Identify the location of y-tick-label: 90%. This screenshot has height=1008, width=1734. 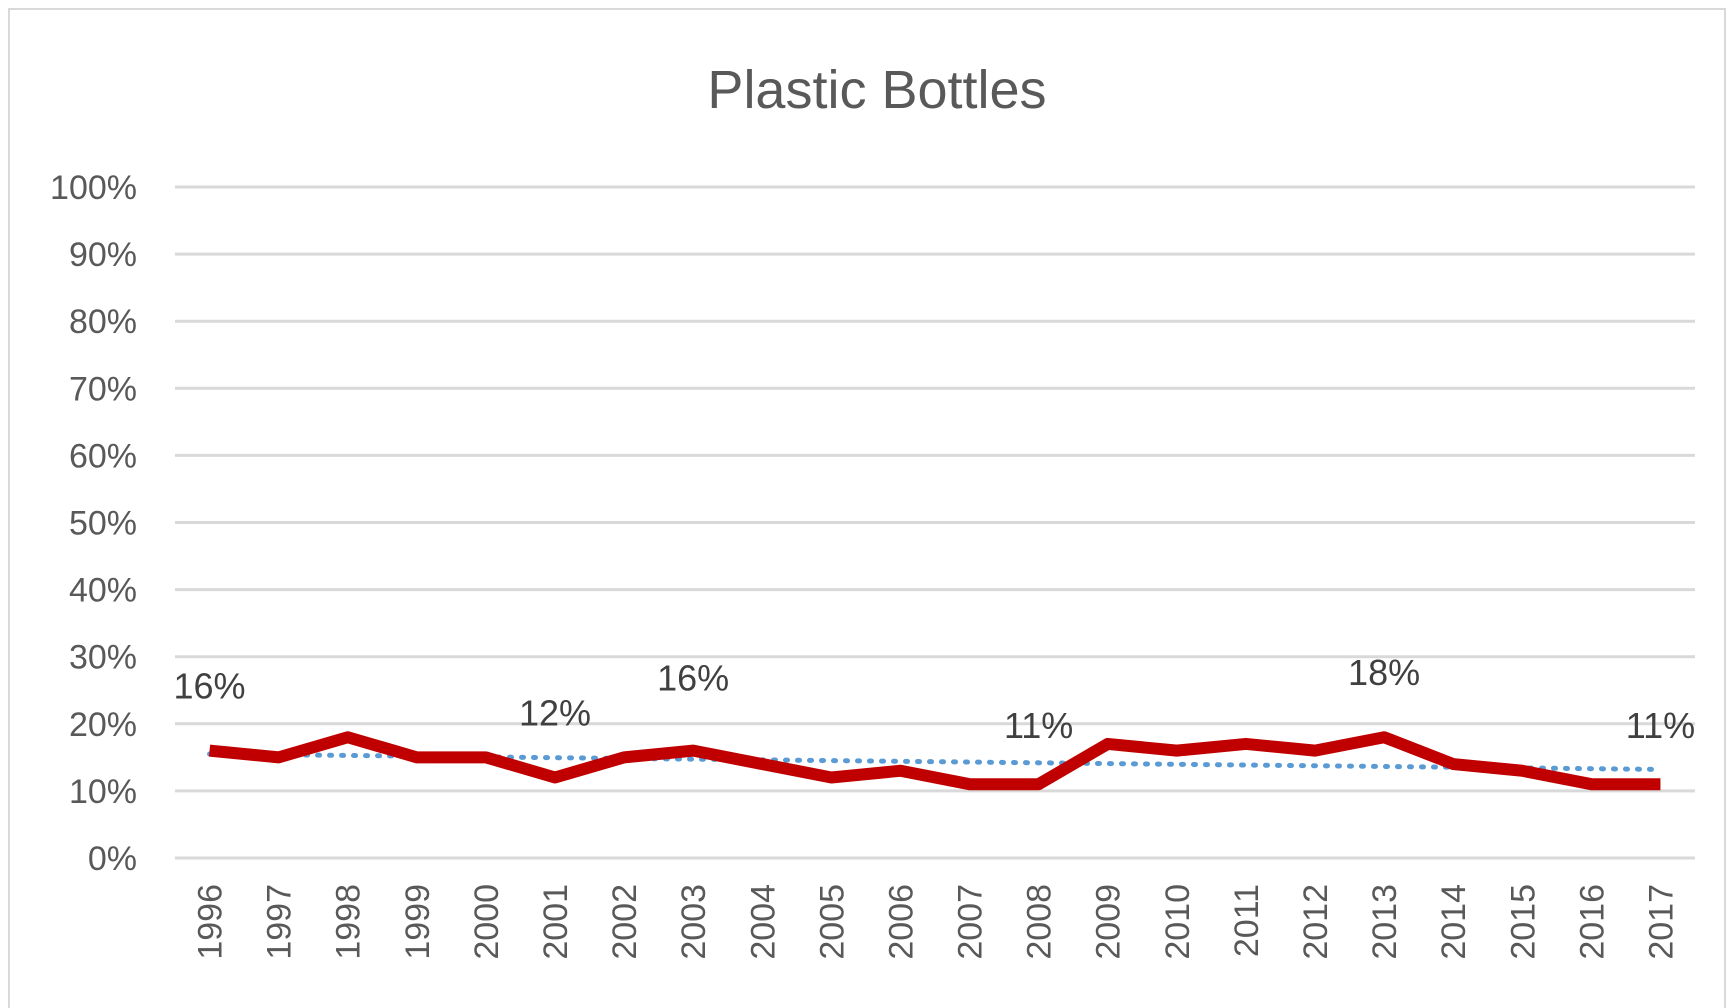
(103, 255).